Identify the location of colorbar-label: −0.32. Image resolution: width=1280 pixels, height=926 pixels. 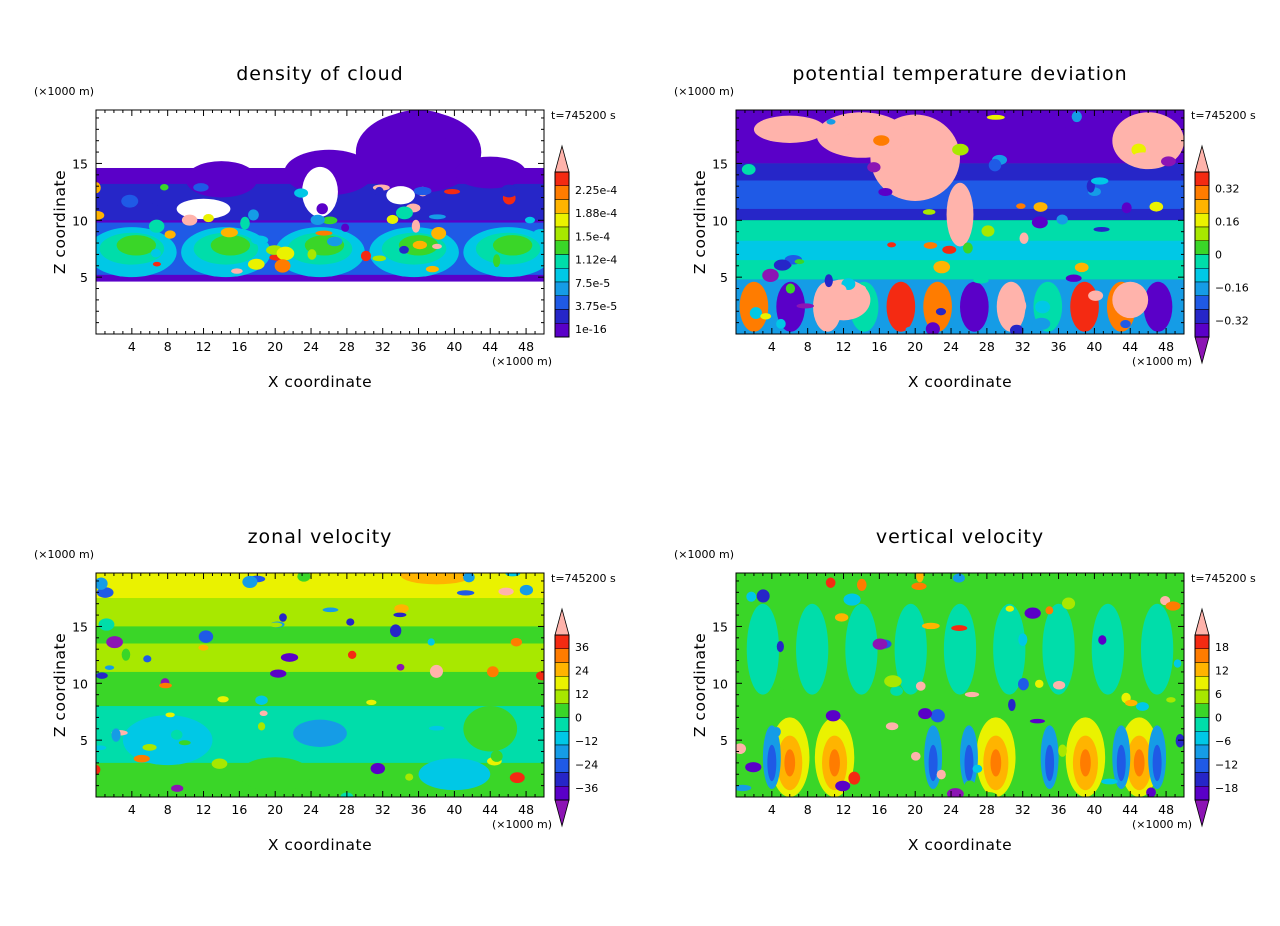
(1232, 321).